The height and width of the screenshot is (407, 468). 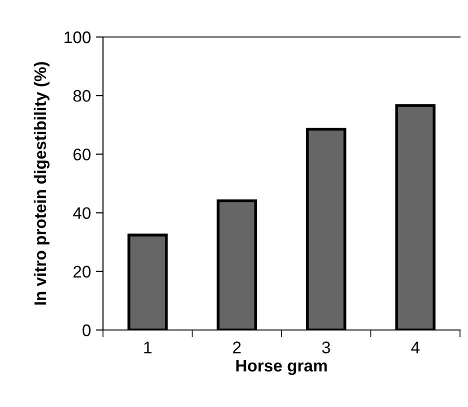 I want to click on x-tick-label: 2, so click(x=237, y=348).